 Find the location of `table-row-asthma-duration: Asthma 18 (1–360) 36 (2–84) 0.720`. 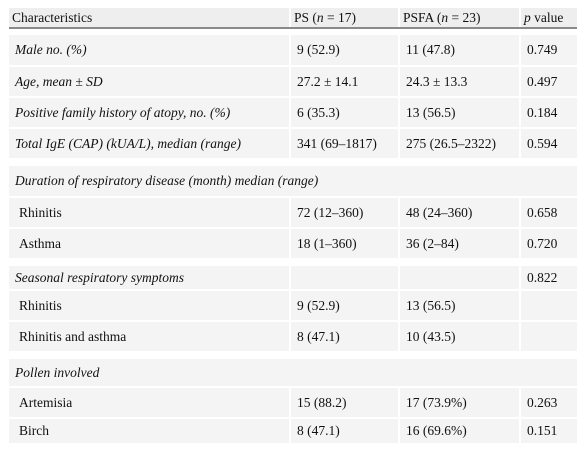

table-row-asthma-duration: Asthma 18 (1–360) 36 (2–84) 0.720 is located at coordinates (293, 244).